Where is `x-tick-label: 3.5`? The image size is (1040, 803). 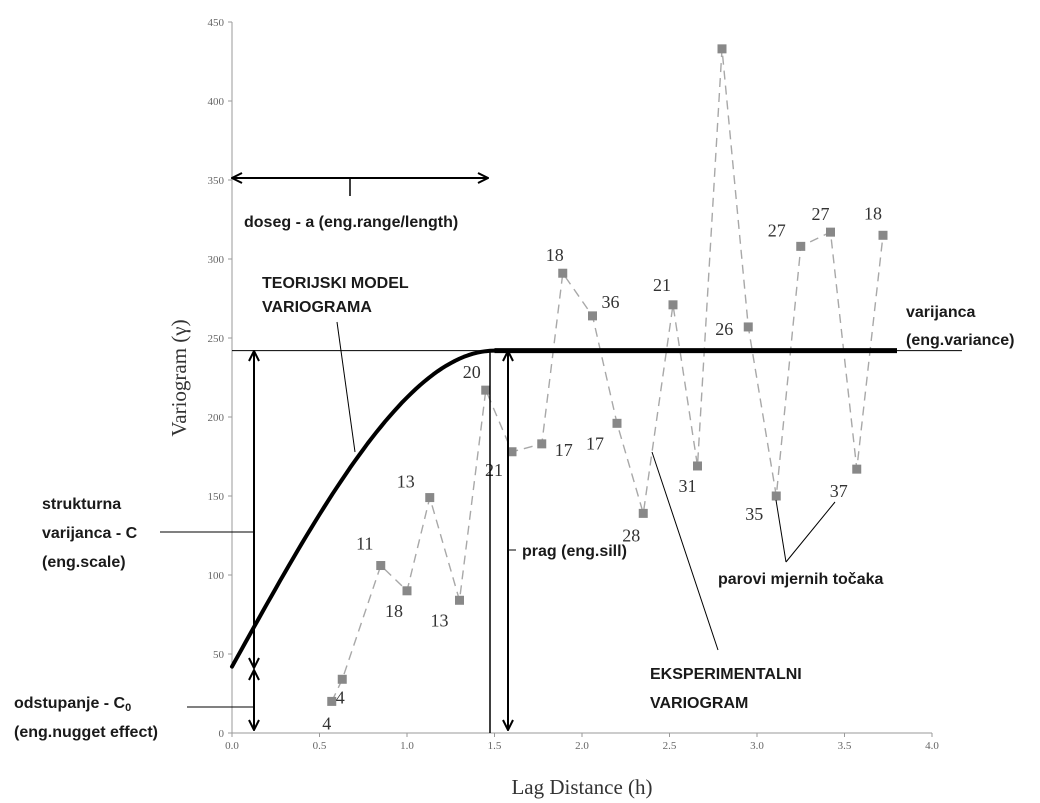
x-tick-label: 3.5 is located at coordinates (845, 746).